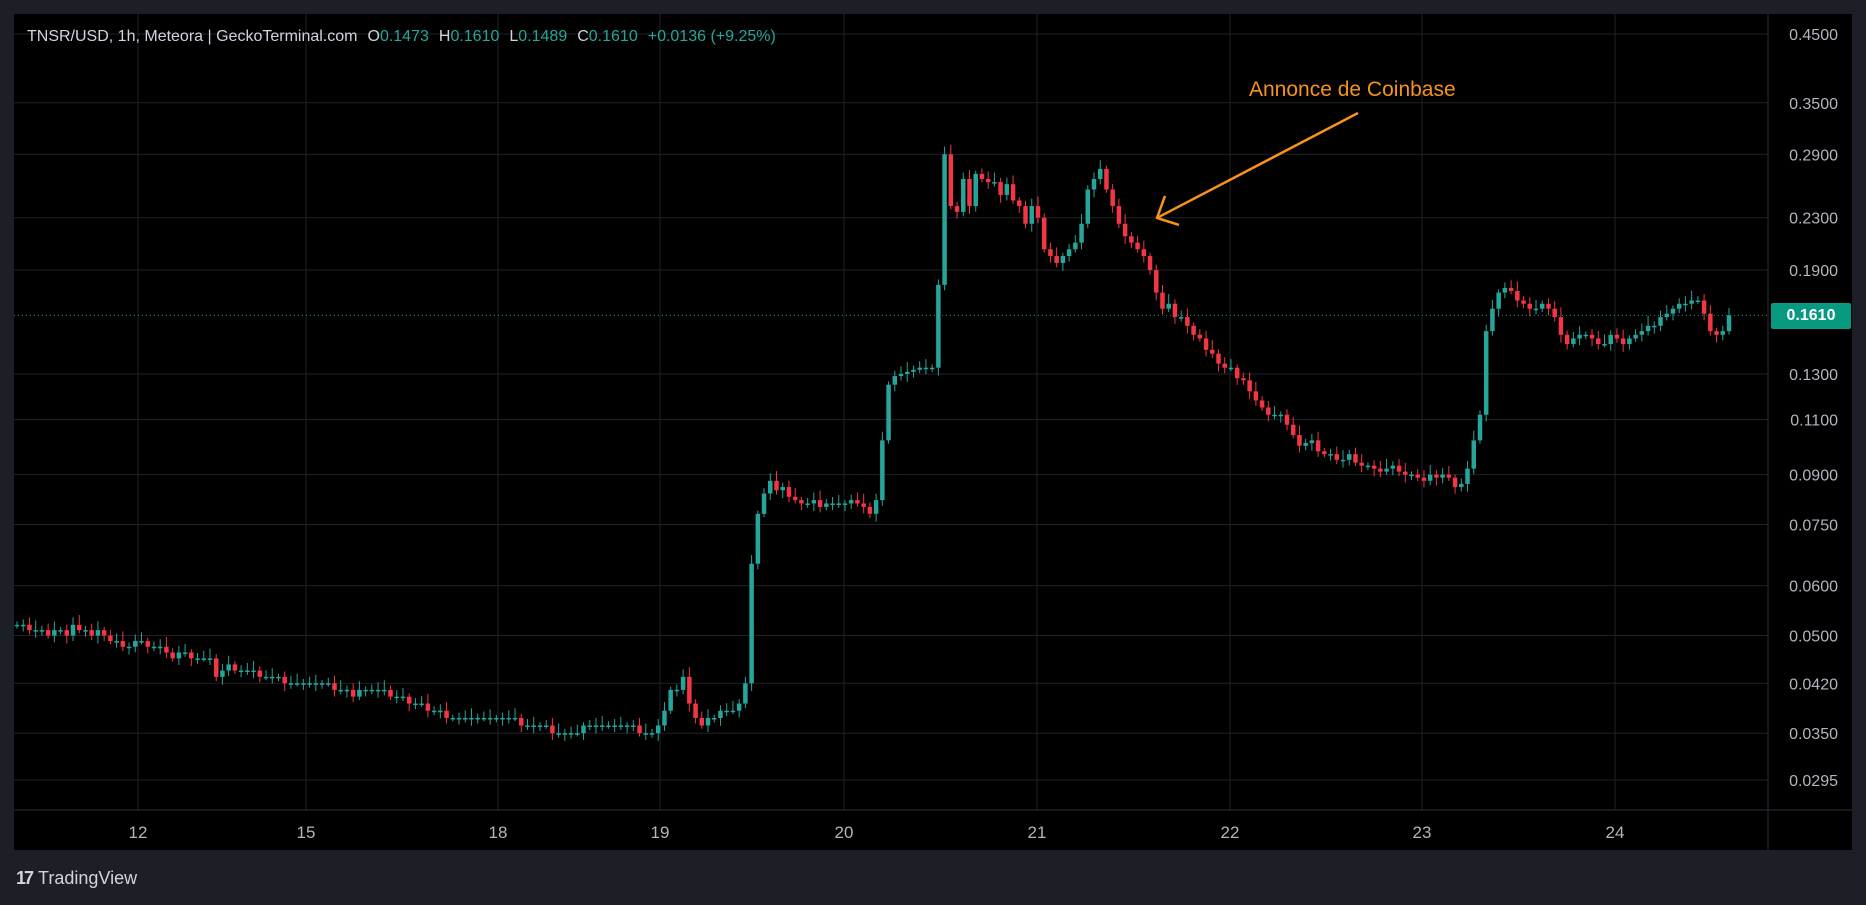 Image resolution: width=1866 pixels, height=905 pixels. I want to click on y-tick-label: 0.0750, so click(1813, 526).